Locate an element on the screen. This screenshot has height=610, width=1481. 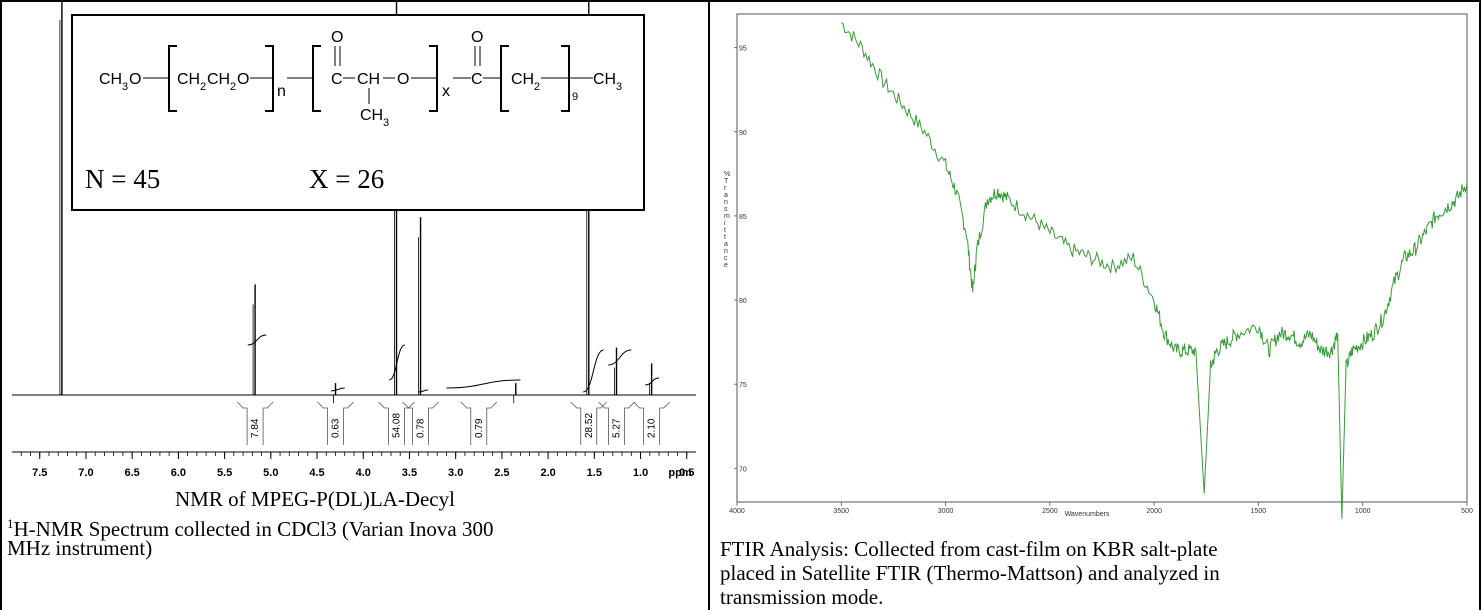
nmr-tick-label: 0.5 is located at coordinates (686, 473).